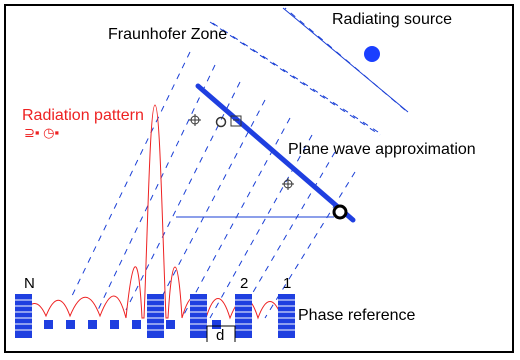 The height and width of the screenshot is (360, 520). I want to click on array-filler-squares, so click(132, 324).